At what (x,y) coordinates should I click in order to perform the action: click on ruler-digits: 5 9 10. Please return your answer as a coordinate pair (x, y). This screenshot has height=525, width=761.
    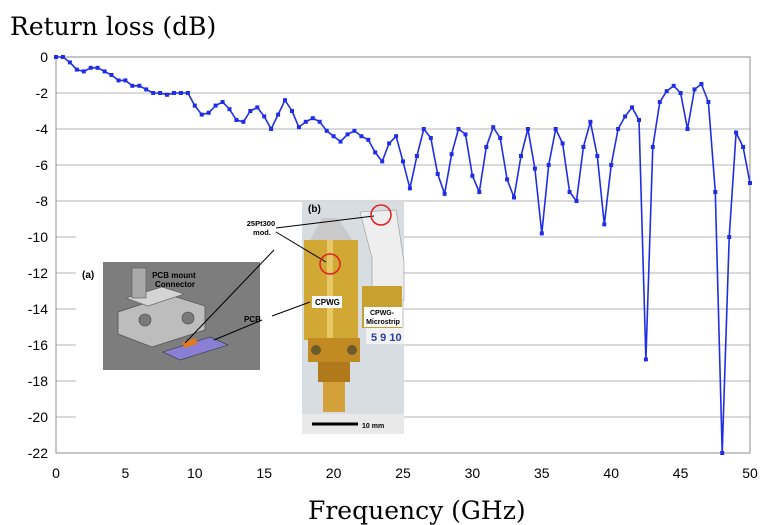
    Looking at the image, I should click on (386, 338).